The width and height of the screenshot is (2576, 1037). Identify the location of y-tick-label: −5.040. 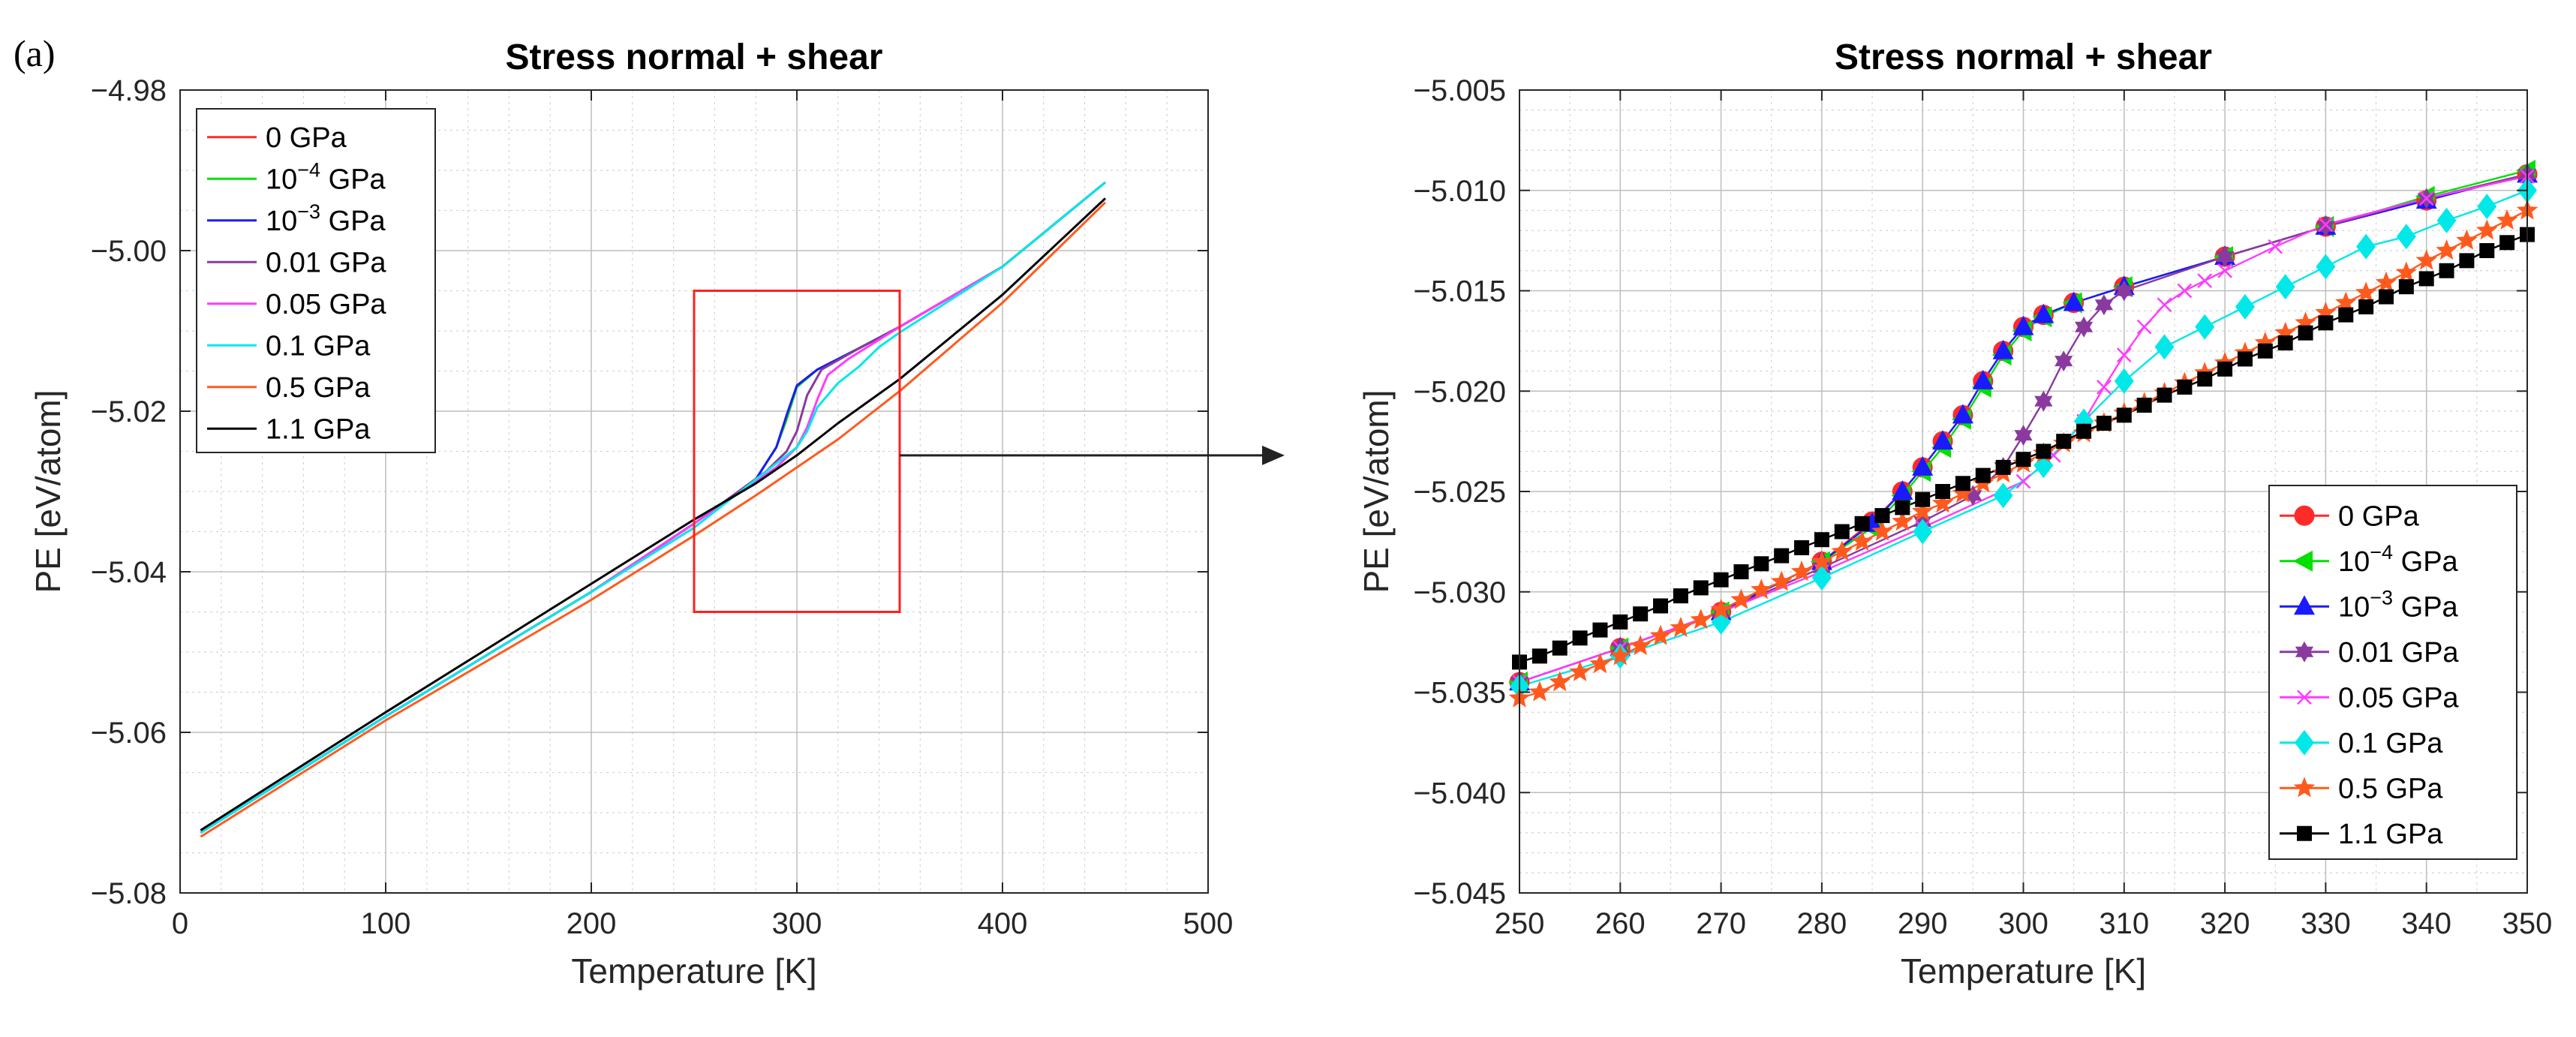
(1460, 793).